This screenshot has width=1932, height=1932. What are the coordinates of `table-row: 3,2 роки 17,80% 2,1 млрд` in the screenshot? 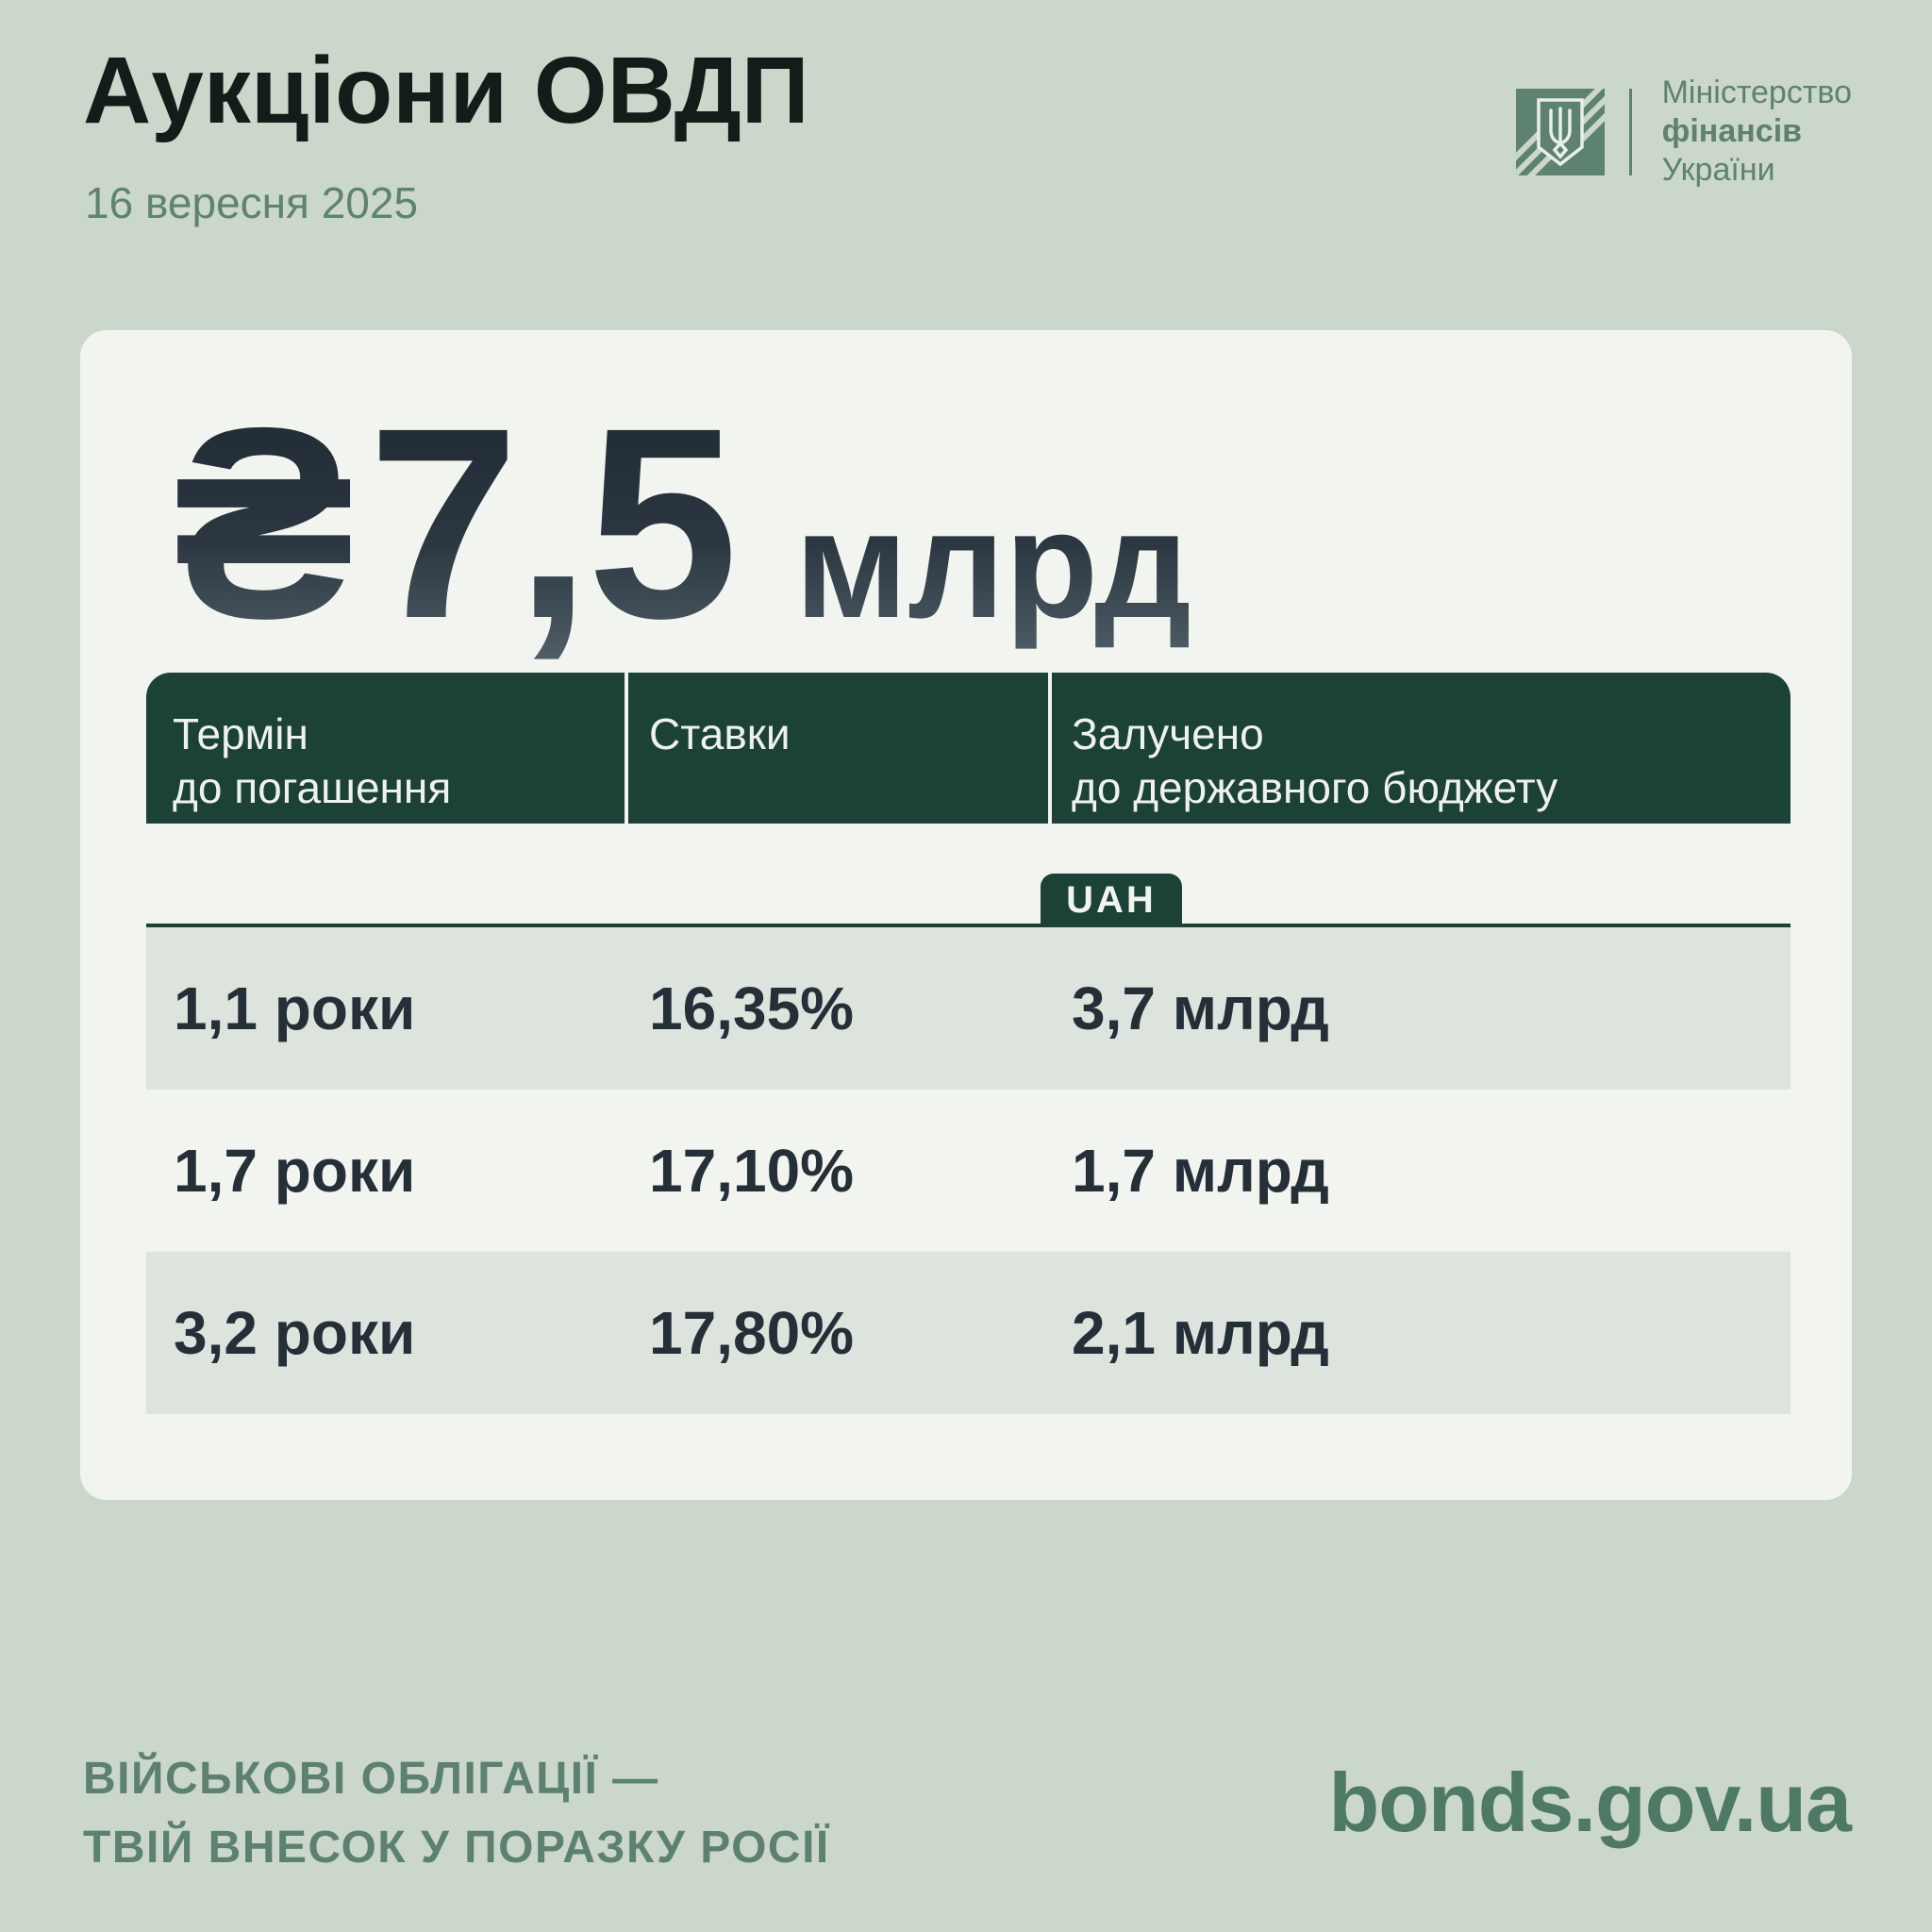 It's located at (968, 1333).